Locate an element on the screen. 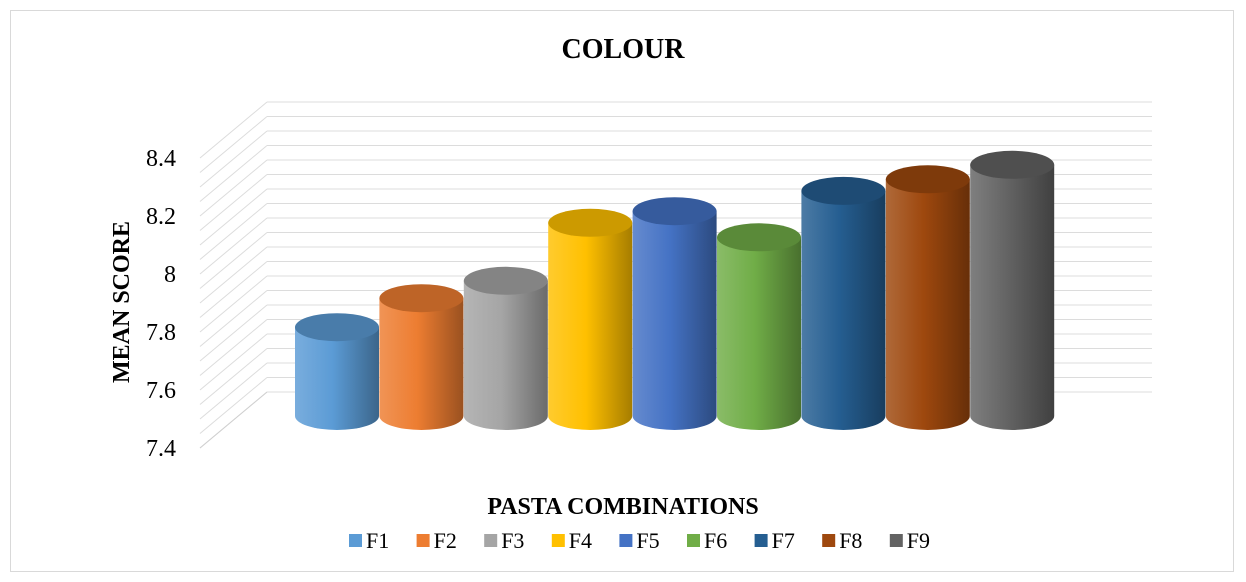 This screenshot has width=1246, height=582. y-tick-label: 8.2 is located at coordinates (161, 217).